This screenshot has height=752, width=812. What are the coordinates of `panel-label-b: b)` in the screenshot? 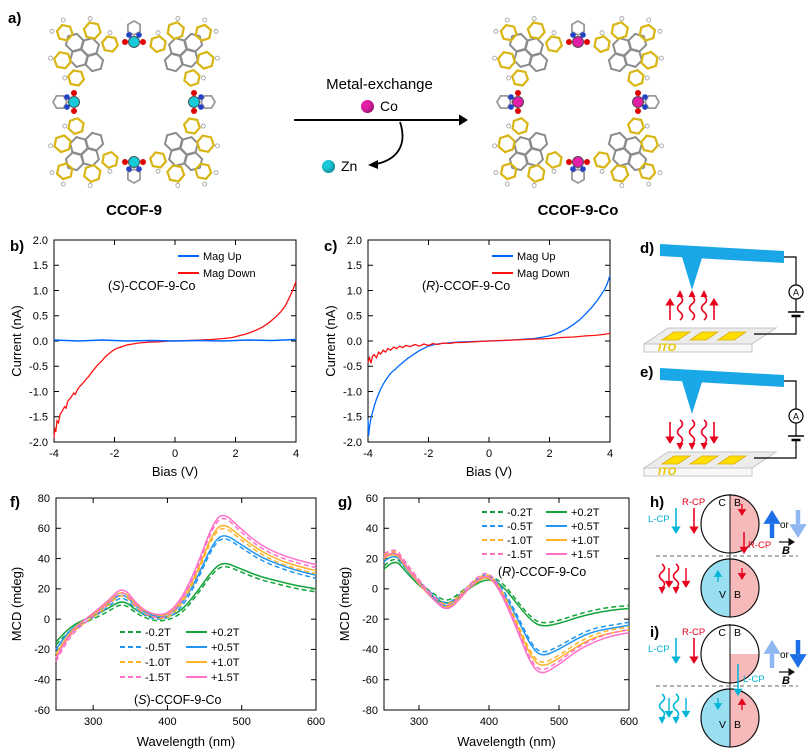 It's located at (17, 246).